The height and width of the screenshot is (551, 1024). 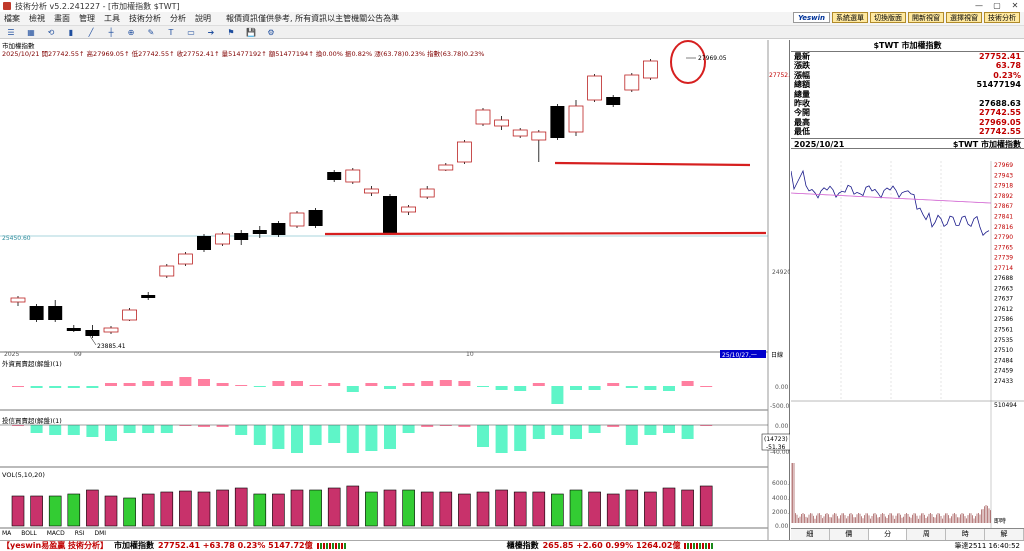 I want to click on intraday-y-label: 27892, so click(x=1003, y=196).